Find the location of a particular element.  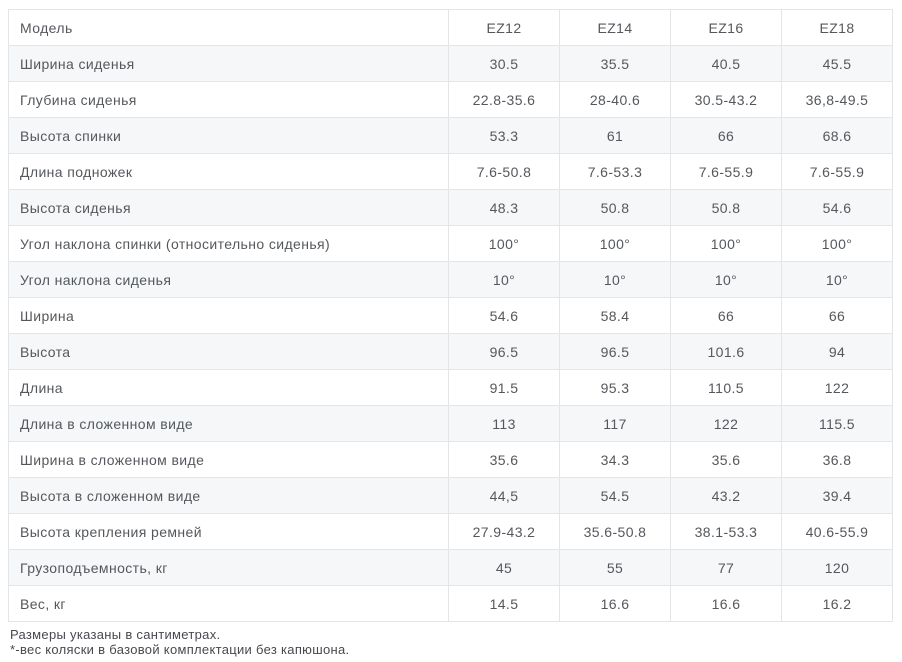

cell-value: 35.6-50.8 is located at coordinates (615, 531).